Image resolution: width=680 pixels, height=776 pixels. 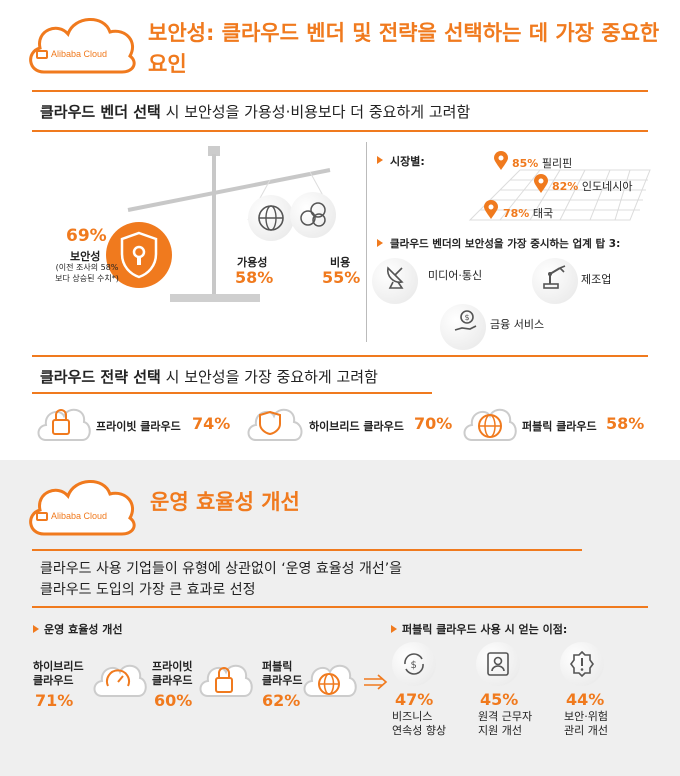 What do you see at coordinates (586, 723) in the screenshot?
I see `benefit-label: 보안·위험 관리 개선` at bounding box center [586, 723].